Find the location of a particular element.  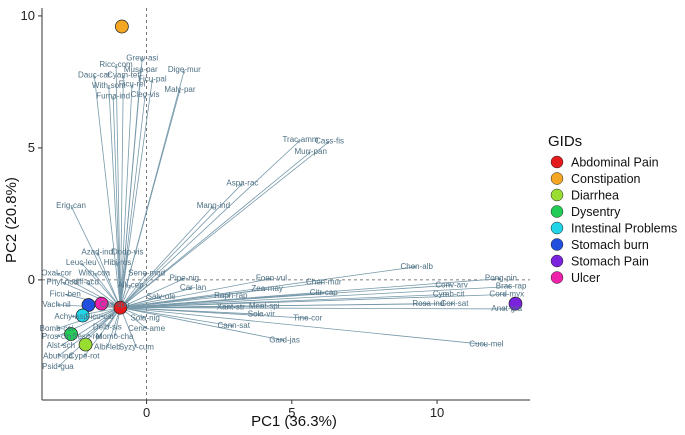

variable-label: Sene-mod is located at coordinates (146, 272).